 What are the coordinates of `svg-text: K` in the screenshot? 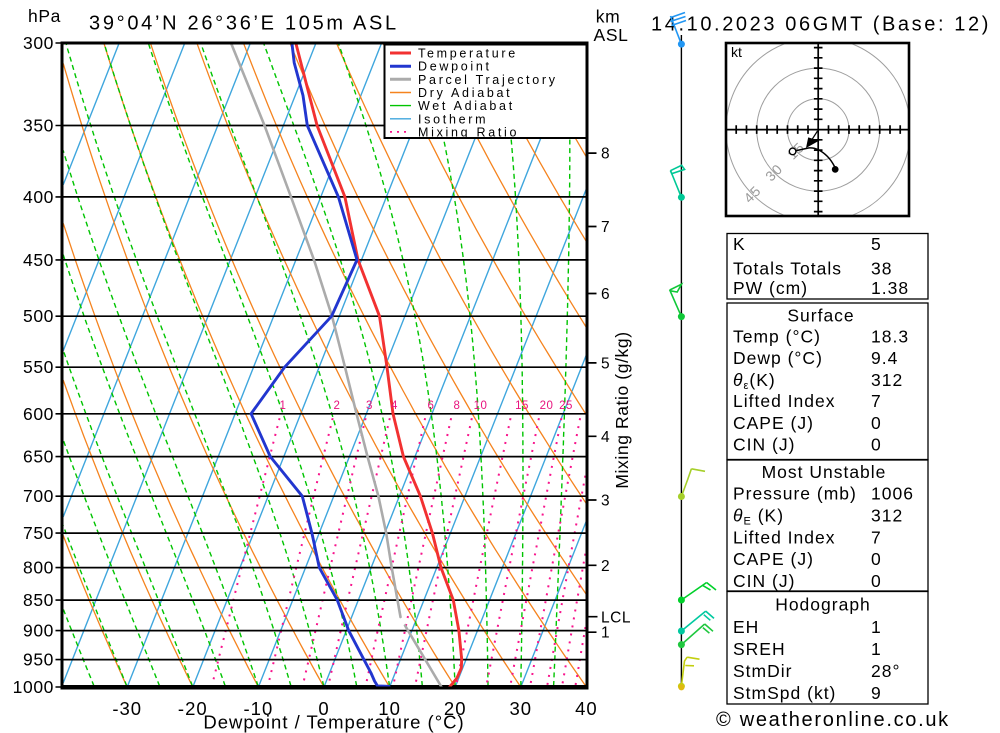 It's located at (739, 244).